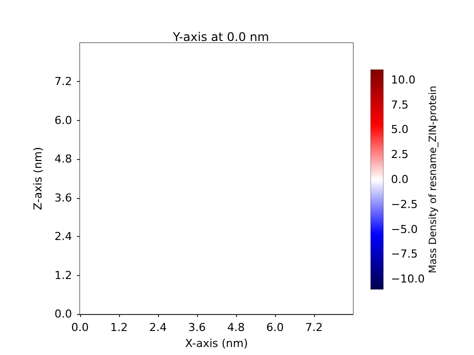  Describe the element at coordinates (80, 327) in the screenshot. I see `x-tick-label: 0.0` at that location.